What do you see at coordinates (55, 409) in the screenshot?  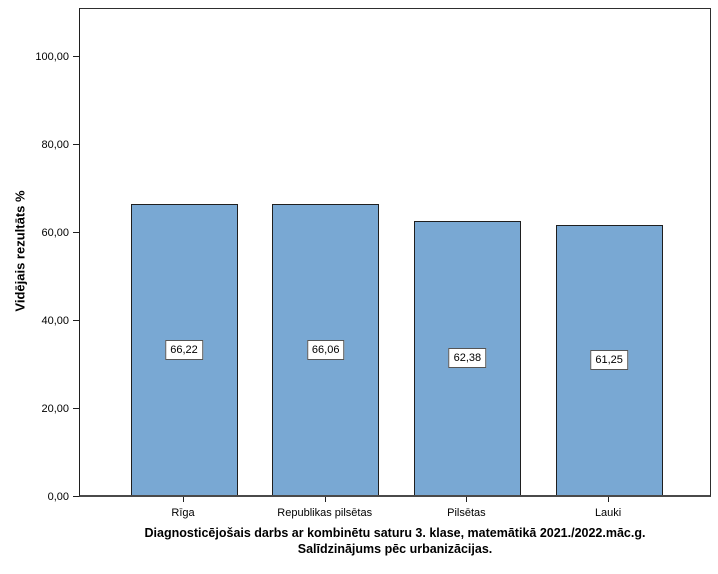 I see `y-axis-tick-label: 20,00` at bounding box center [55, 409].